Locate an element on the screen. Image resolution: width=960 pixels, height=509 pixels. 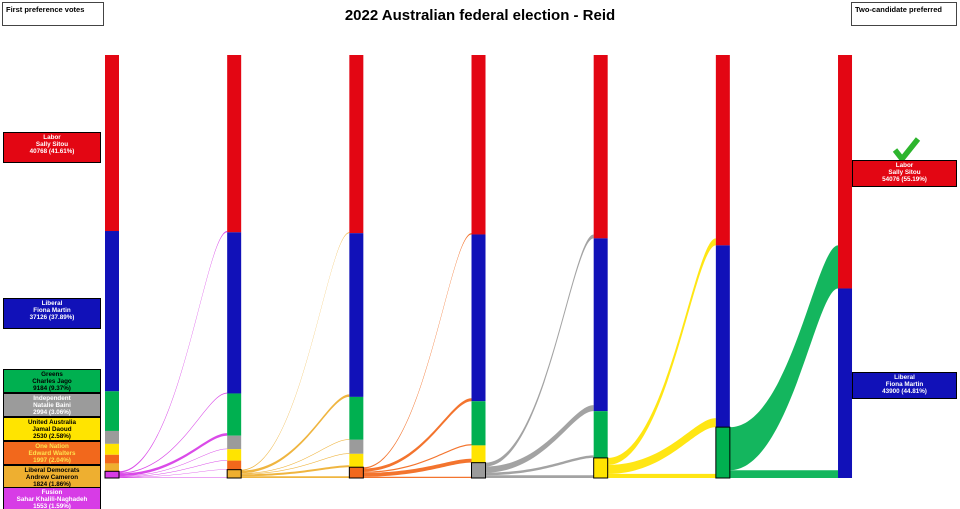
party-name: Liberal Democrats is located at coordinates (52, 470).